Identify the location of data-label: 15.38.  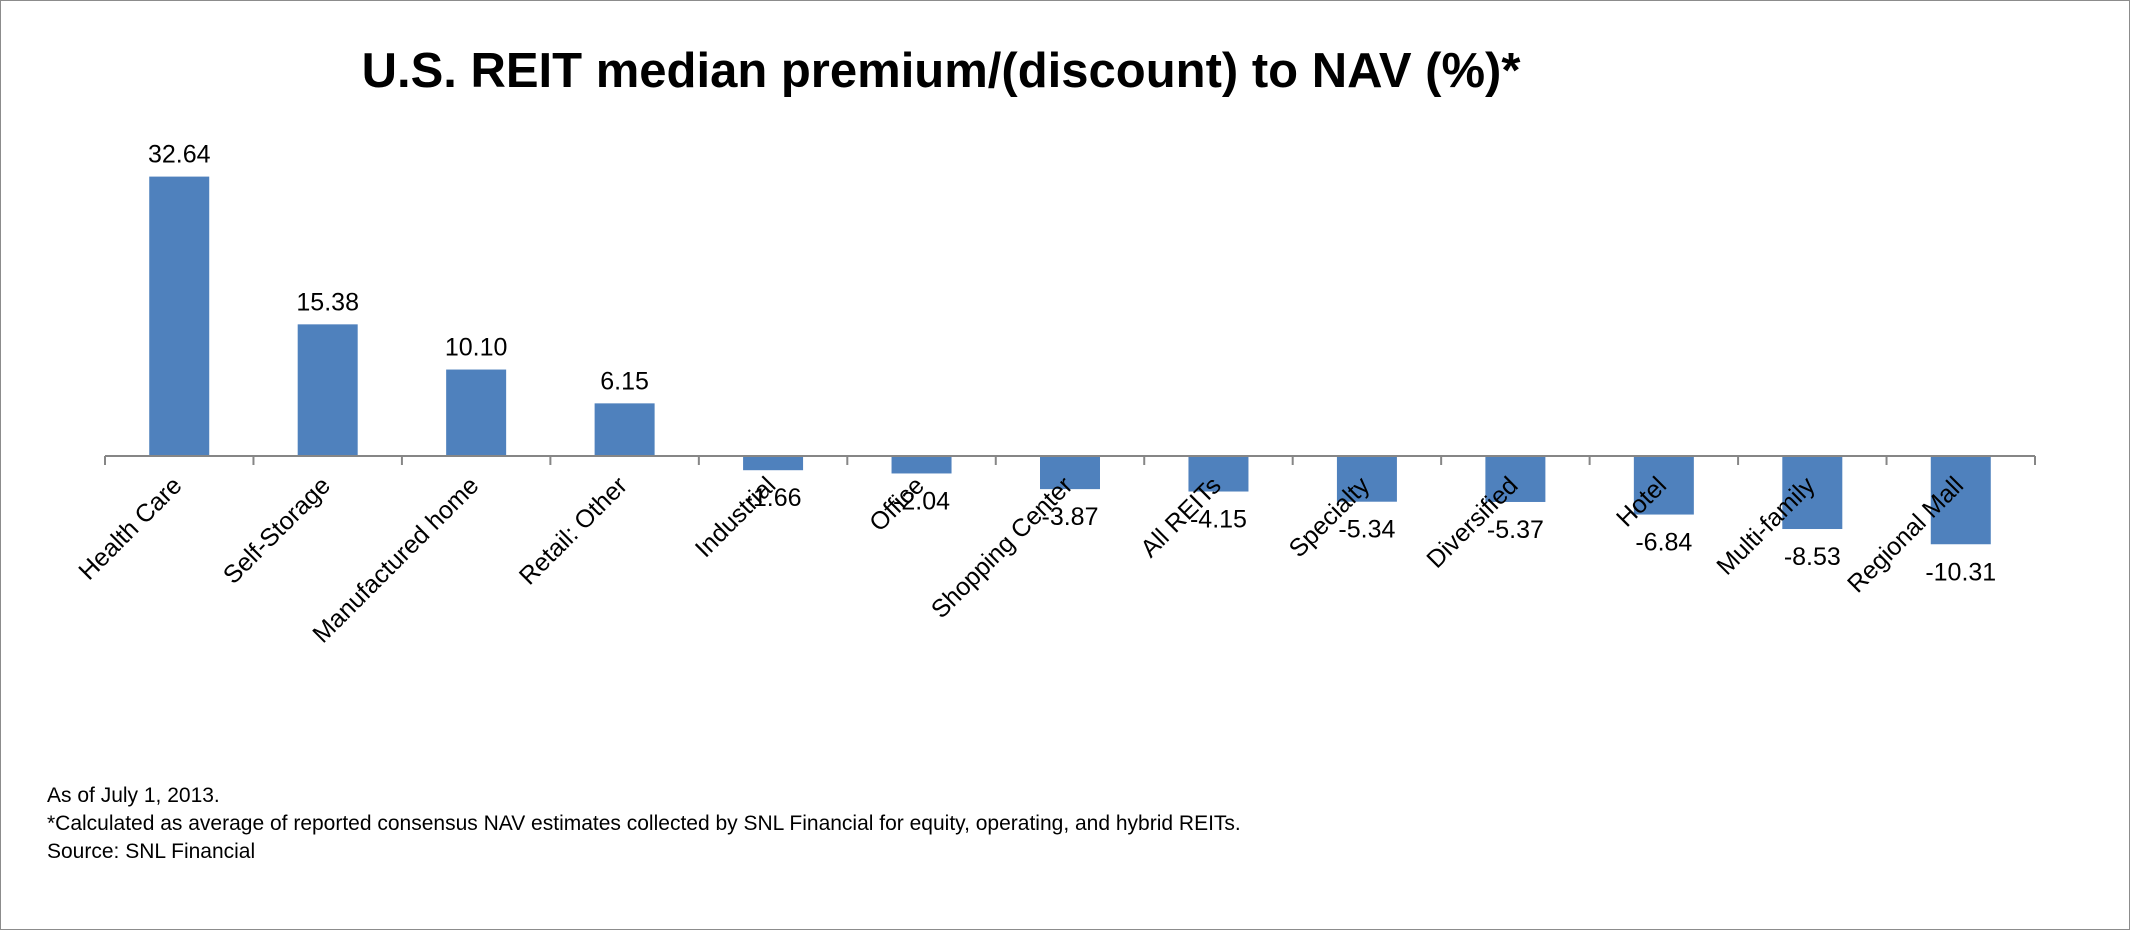
(327, 302).